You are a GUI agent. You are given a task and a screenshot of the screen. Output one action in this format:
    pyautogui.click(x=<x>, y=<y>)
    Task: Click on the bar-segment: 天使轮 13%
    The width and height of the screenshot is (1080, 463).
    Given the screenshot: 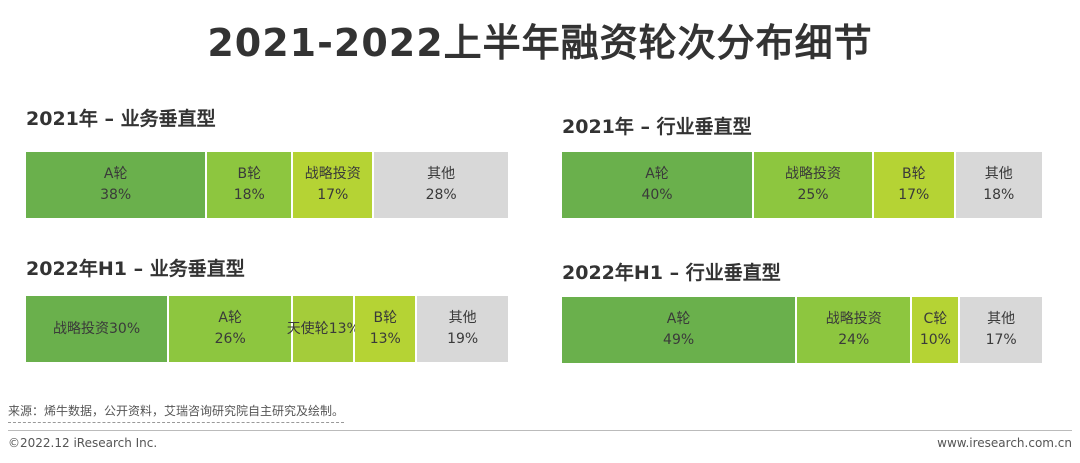 What is the action you would take?
    pyautogui.click(x=323, y=329)
    